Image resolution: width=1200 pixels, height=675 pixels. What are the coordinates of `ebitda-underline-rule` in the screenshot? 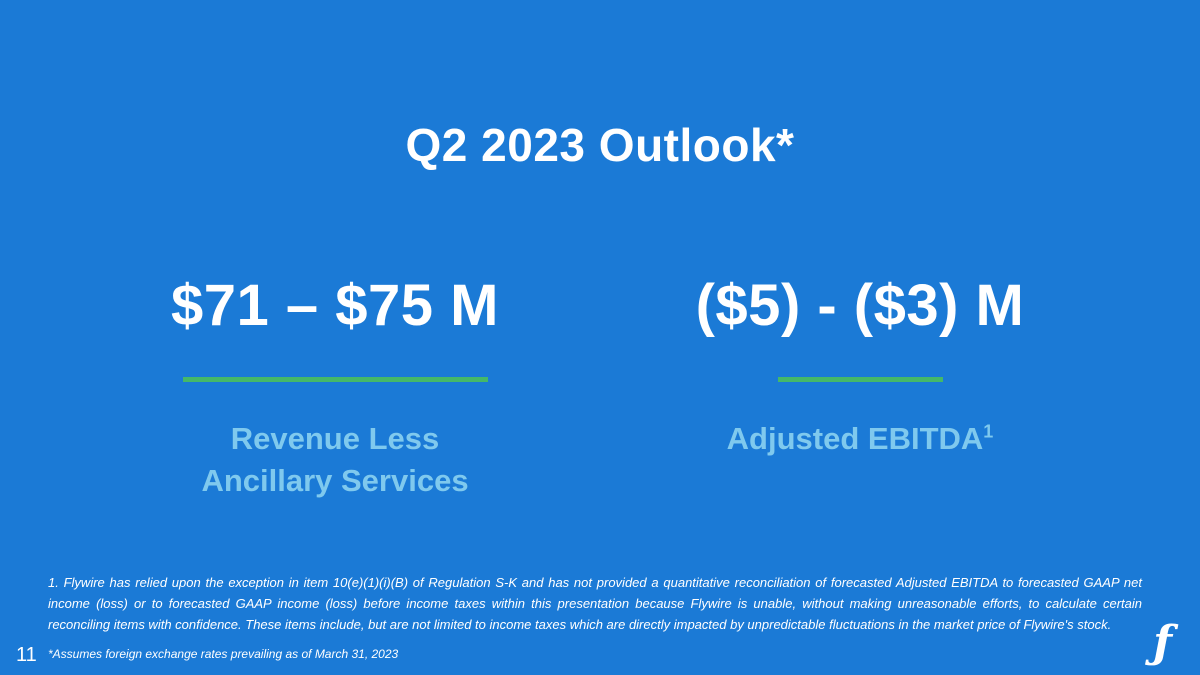 It's located at (860, 379).